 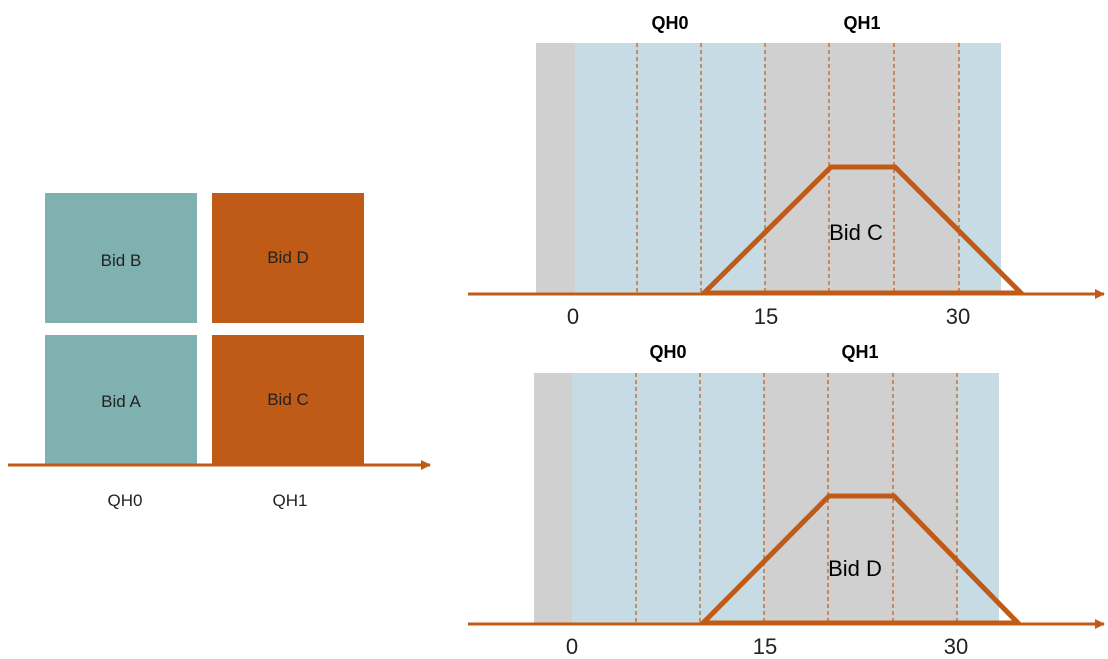 I want to click on bid-a-block, so click(x=121, y=400).